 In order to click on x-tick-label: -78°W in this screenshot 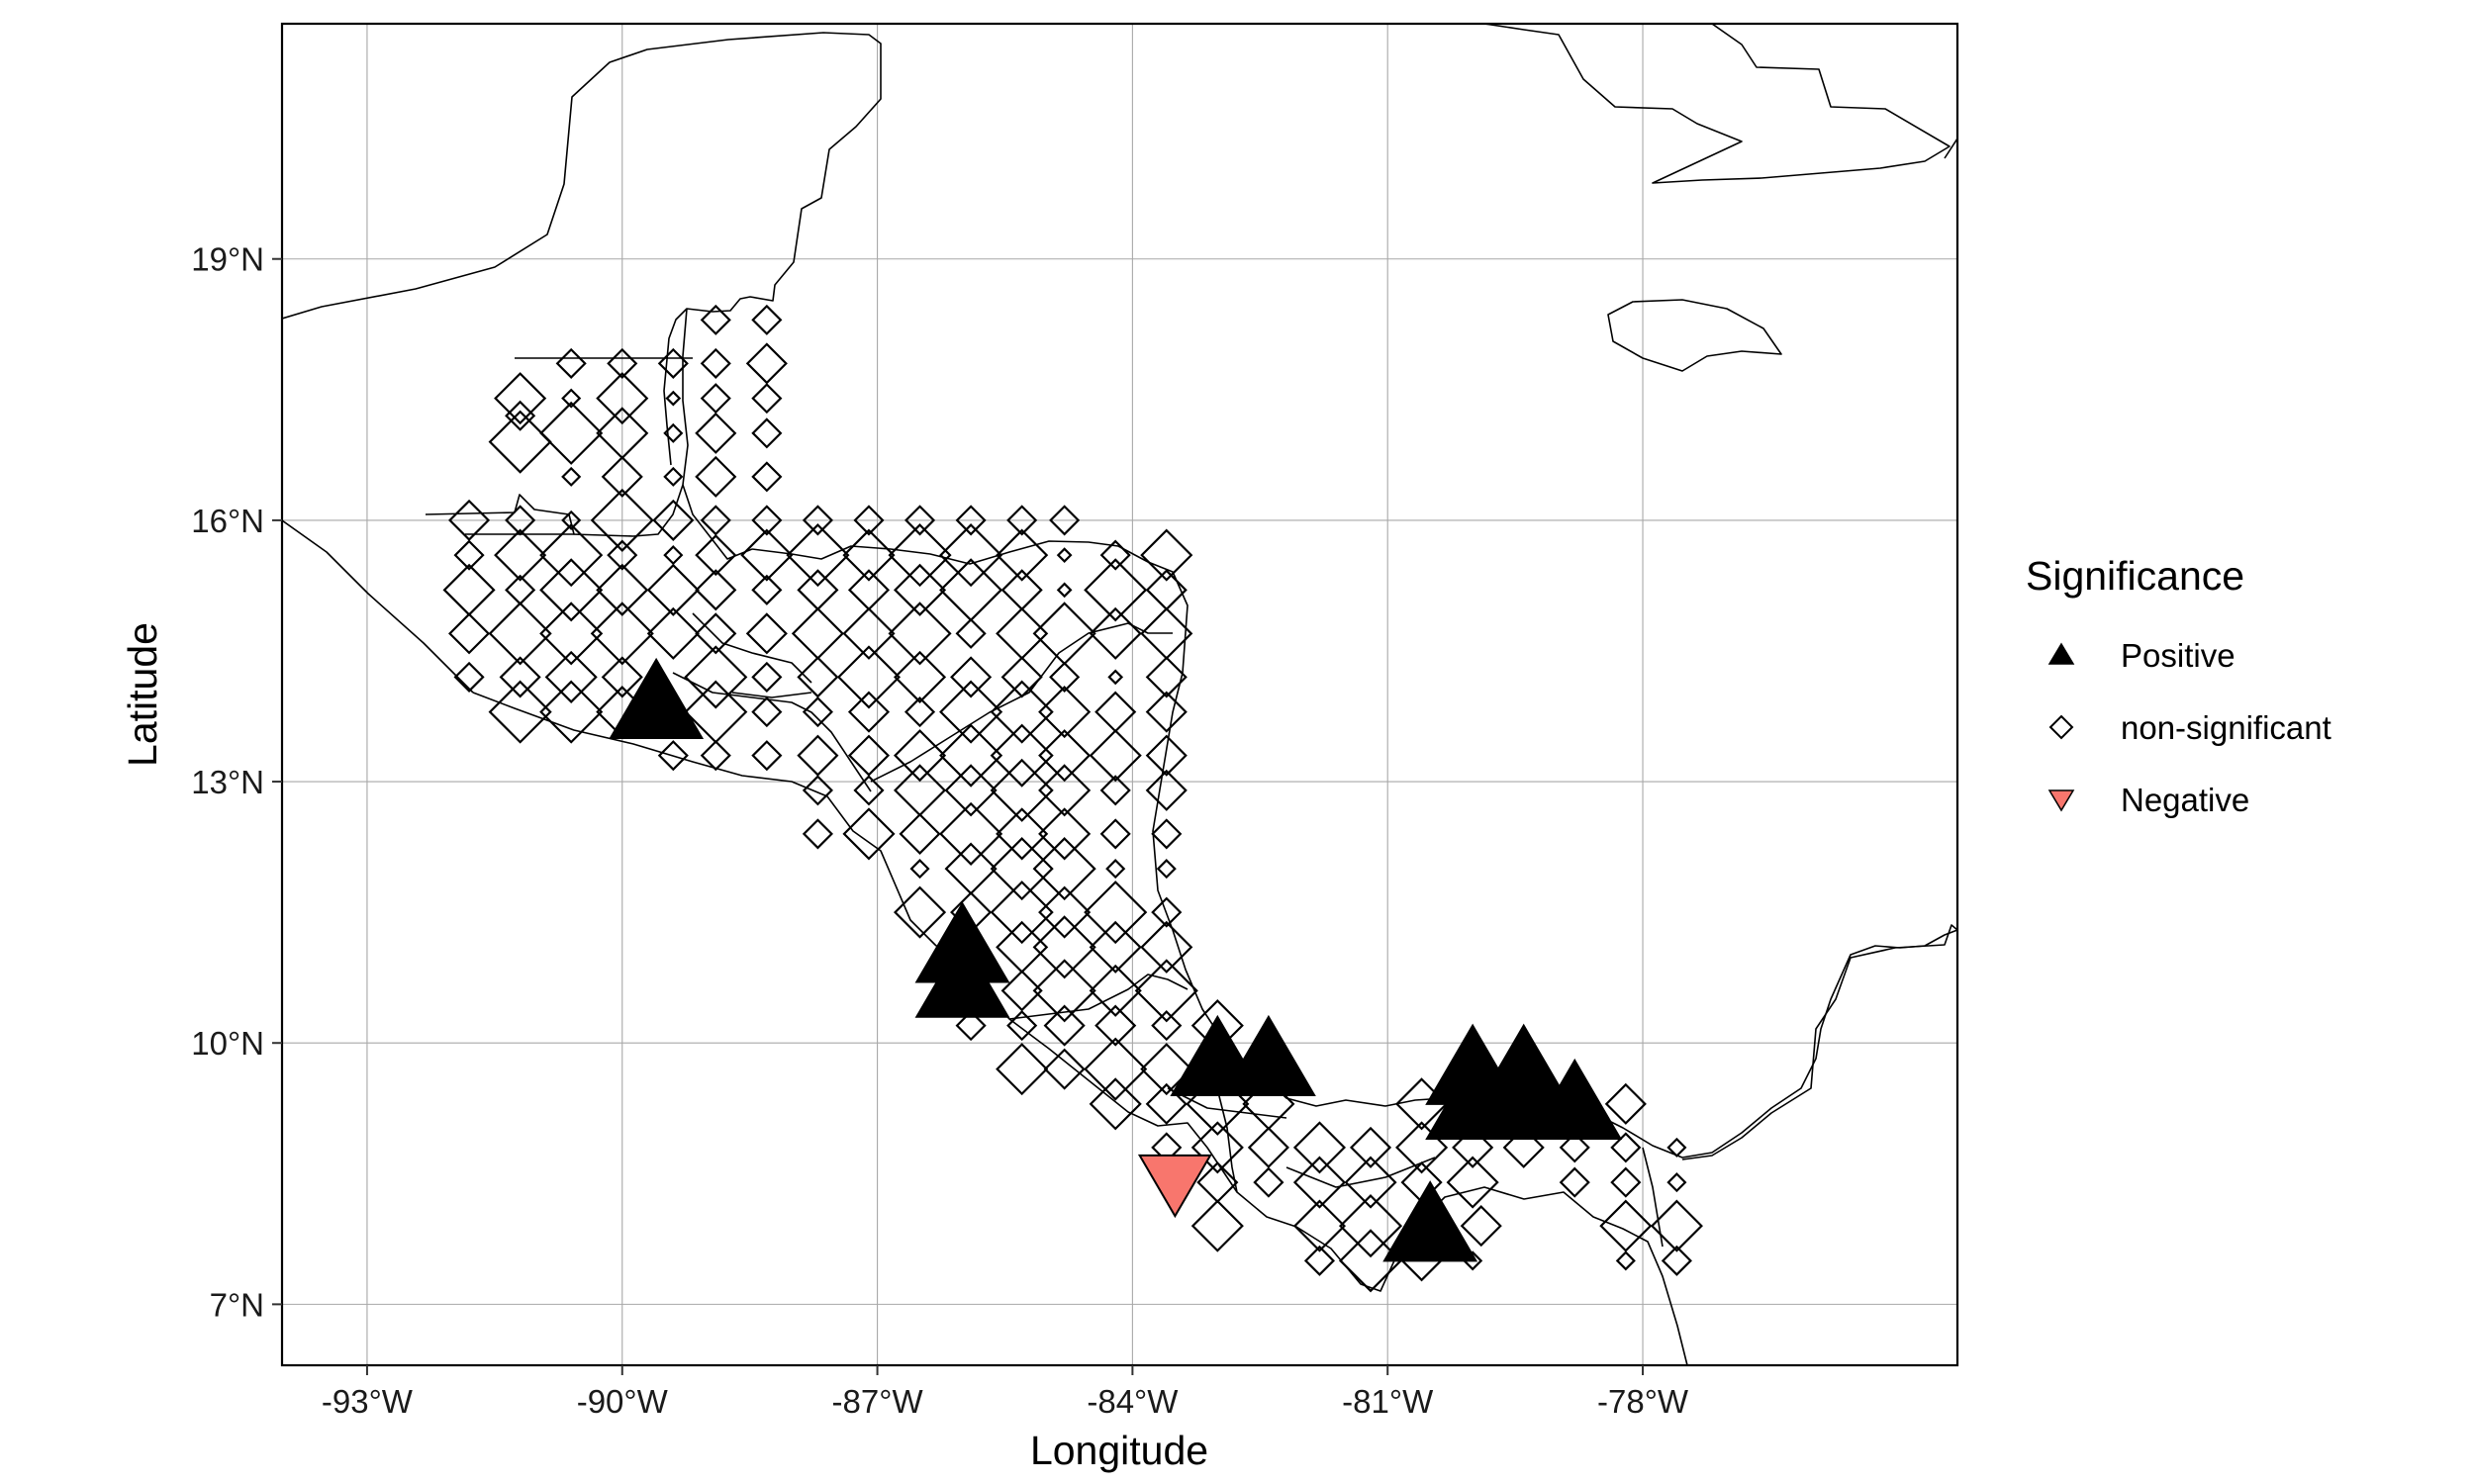, I will do `click(1643, 1401)`.